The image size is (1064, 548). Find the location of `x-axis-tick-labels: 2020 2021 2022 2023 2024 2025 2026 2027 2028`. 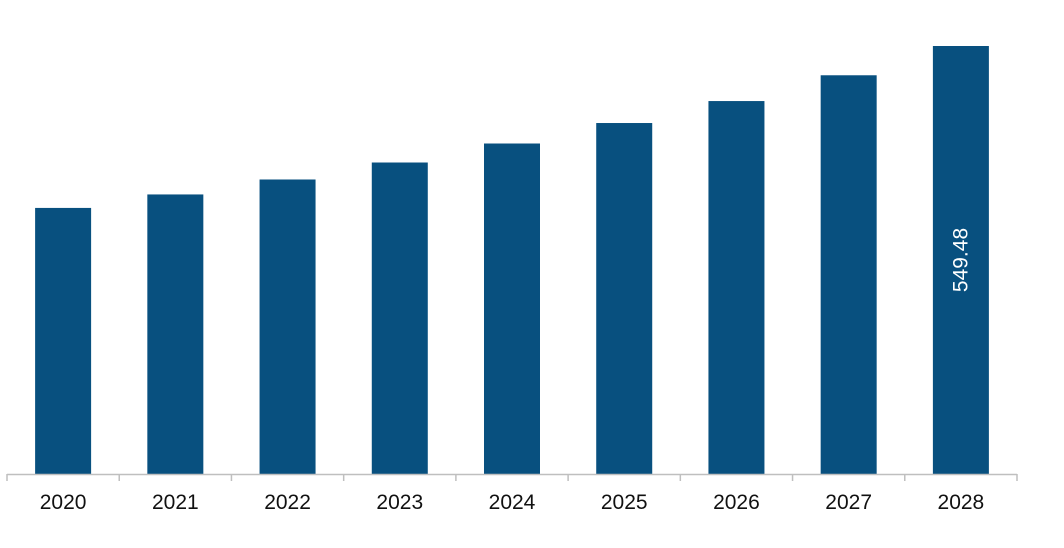

x-axis-tick-labels: 2020 2021 2022 2023 2024 2025 2026 2027 2028 is located at coordinates (512, 502).